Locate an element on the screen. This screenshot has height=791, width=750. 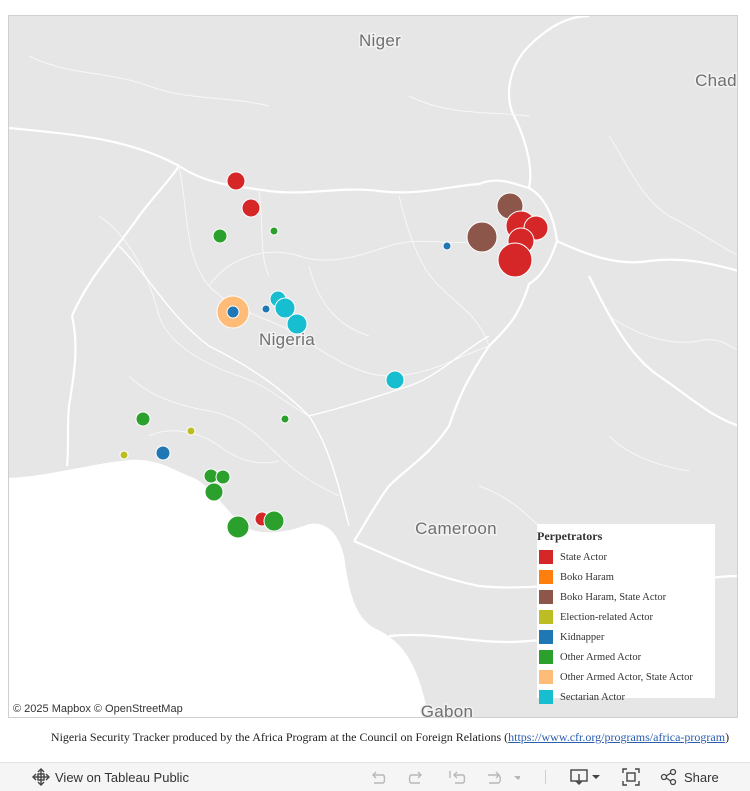
refresh-icon is located at coordinates (504, 777).